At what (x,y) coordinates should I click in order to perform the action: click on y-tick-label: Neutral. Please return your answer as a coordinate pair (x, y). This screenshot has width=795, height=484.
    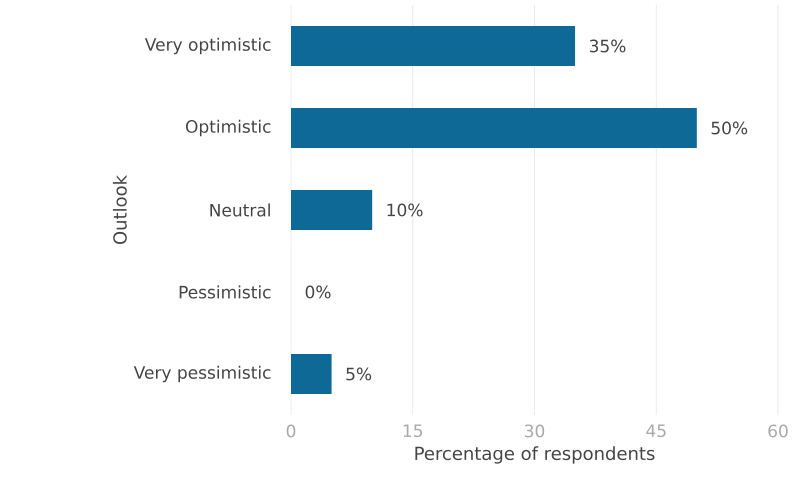
    Looking at the image, I should click on (240, 210).